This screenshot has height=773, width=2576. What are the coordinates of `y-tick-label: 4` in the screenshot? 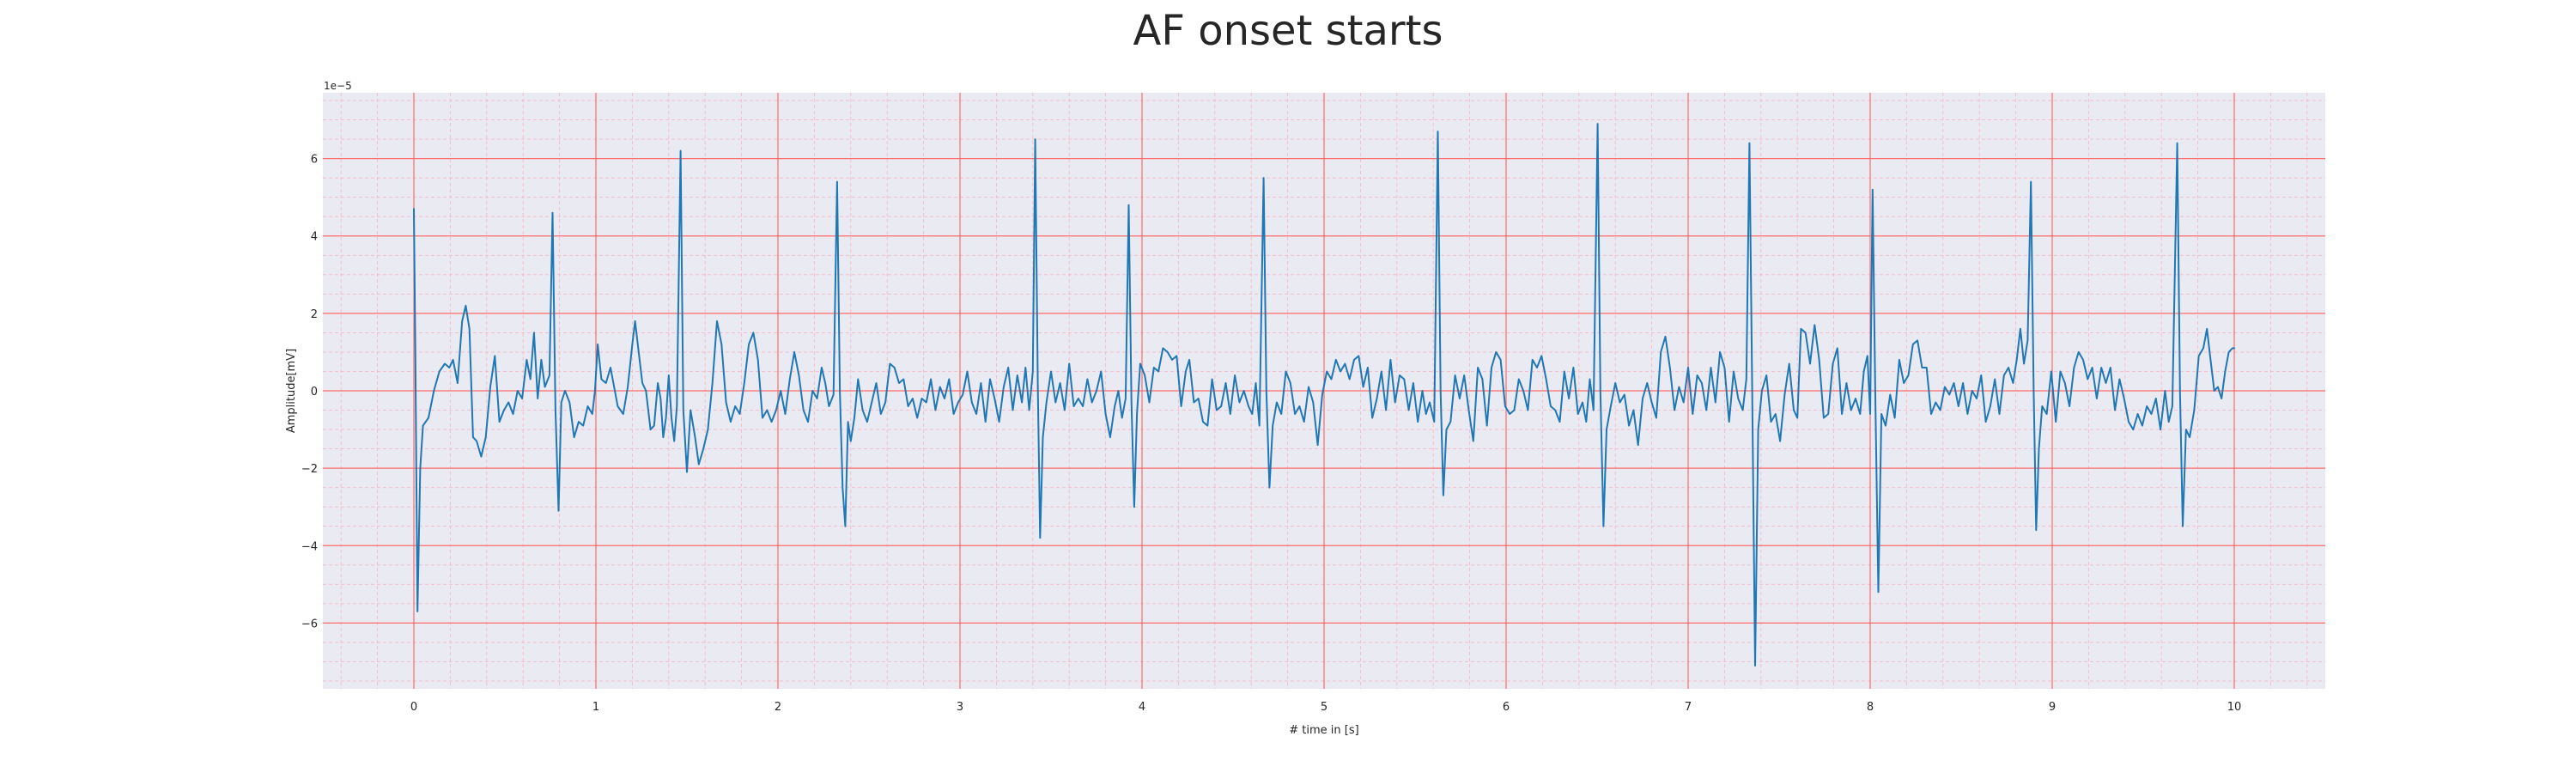 It's located at (314, 238).